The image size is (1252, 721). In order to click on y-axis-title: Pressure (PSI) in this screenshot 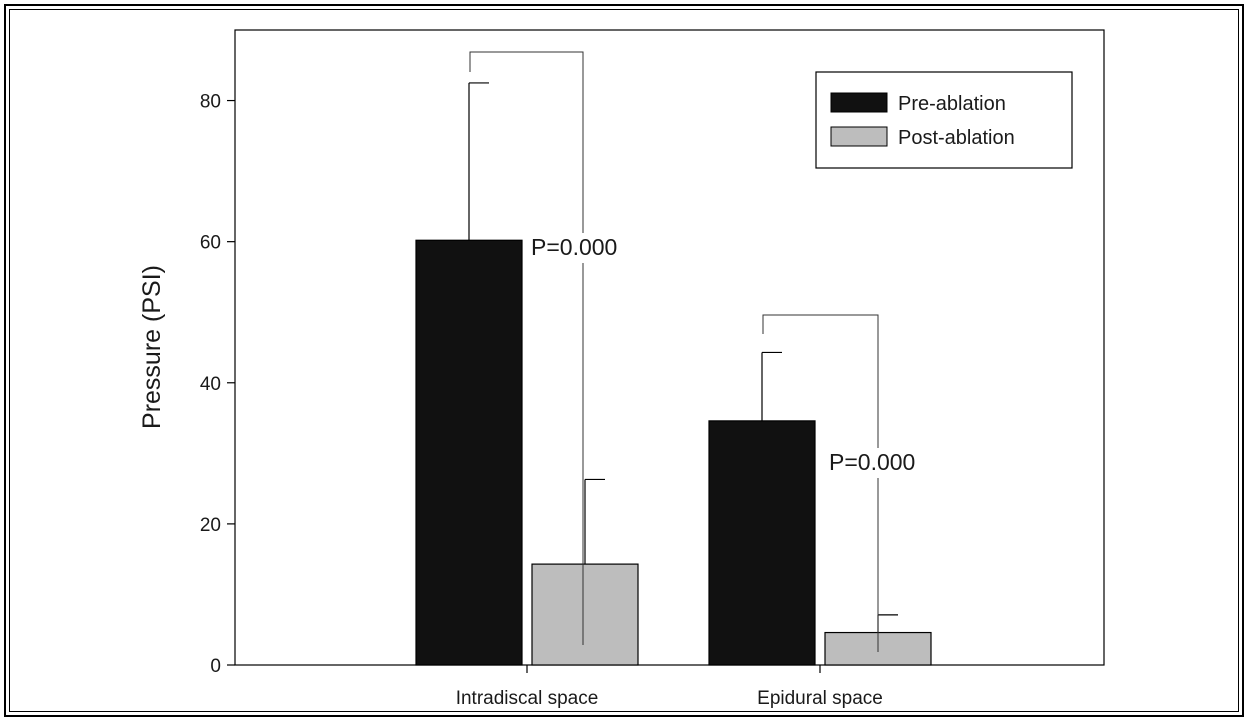, I will do `click(152, 347)`.